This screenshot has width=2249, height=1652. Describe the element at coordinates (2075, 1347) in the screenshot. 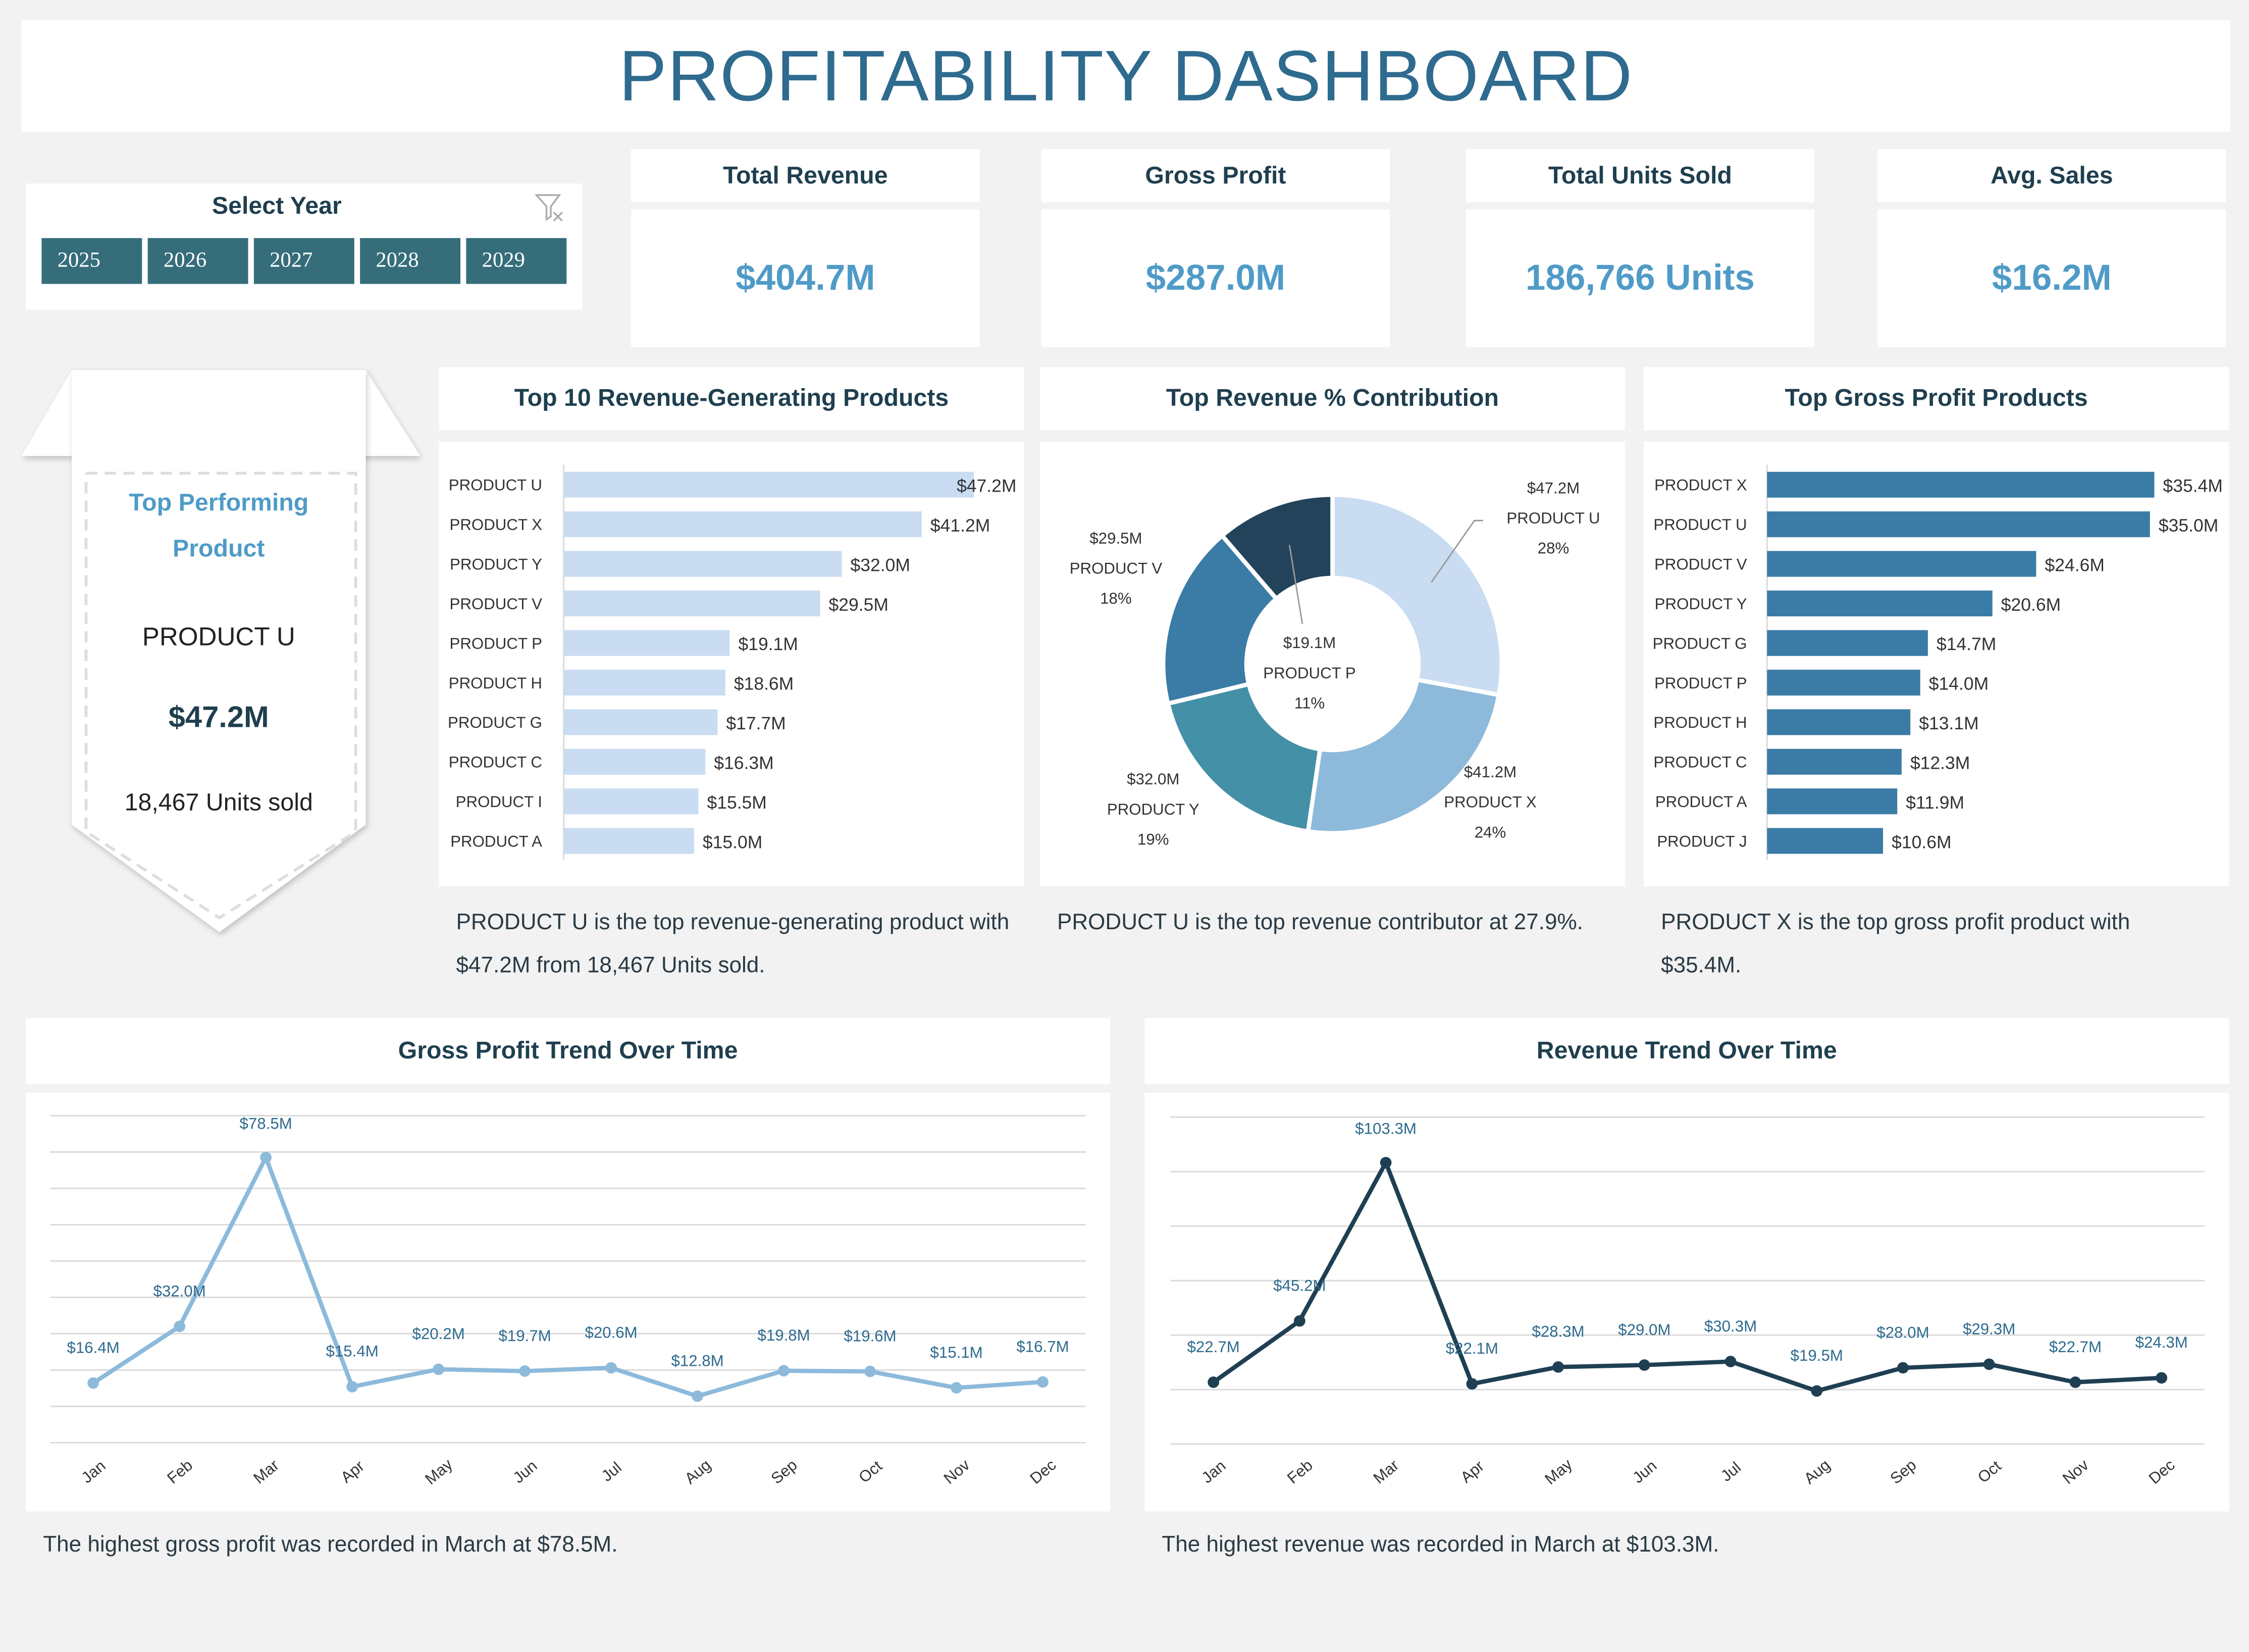

I see `trend-value-label: $22.7M` at that location.